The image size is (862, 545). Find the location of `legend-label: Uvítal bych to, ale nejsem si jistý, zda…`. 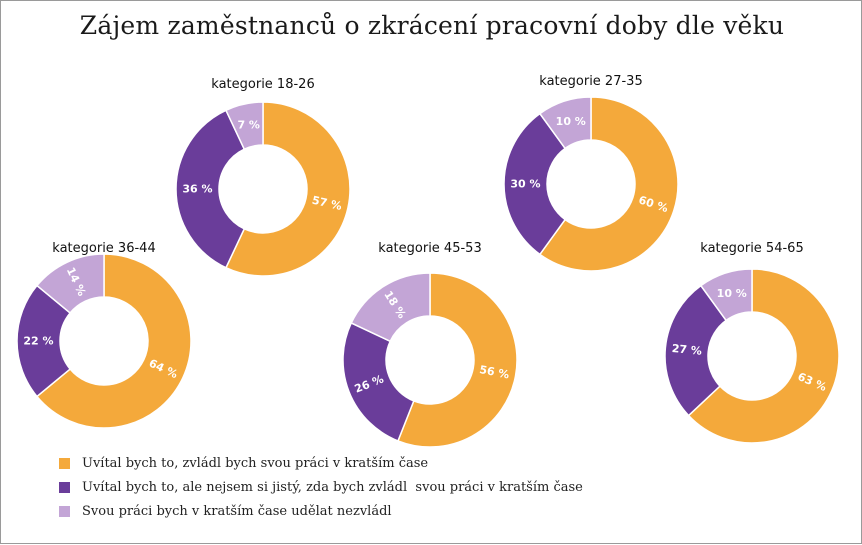

legend-label: Uvítal bych to, ale nejsem si jistý, zda… is located at coordinates (332, 487).